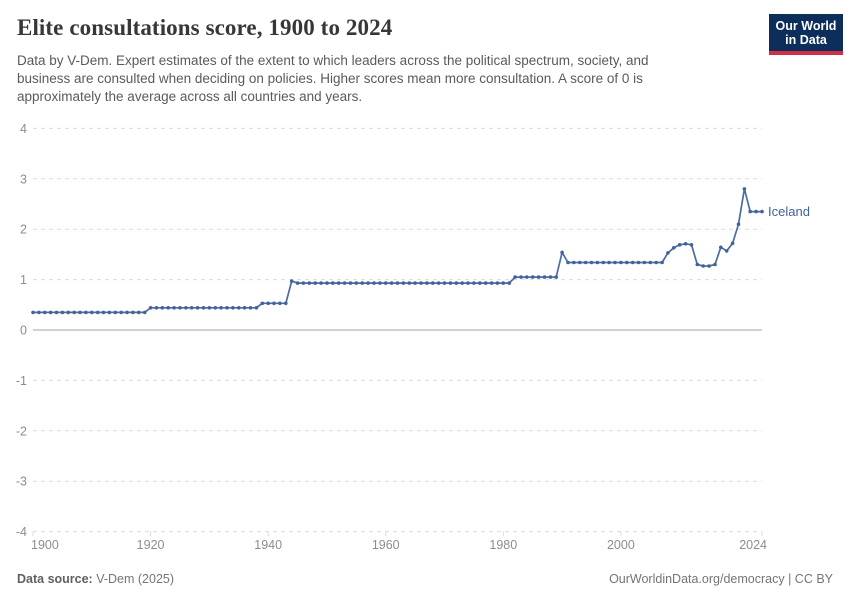  I want to click on x-axis-tick-label: 1940, so click(268, 545).